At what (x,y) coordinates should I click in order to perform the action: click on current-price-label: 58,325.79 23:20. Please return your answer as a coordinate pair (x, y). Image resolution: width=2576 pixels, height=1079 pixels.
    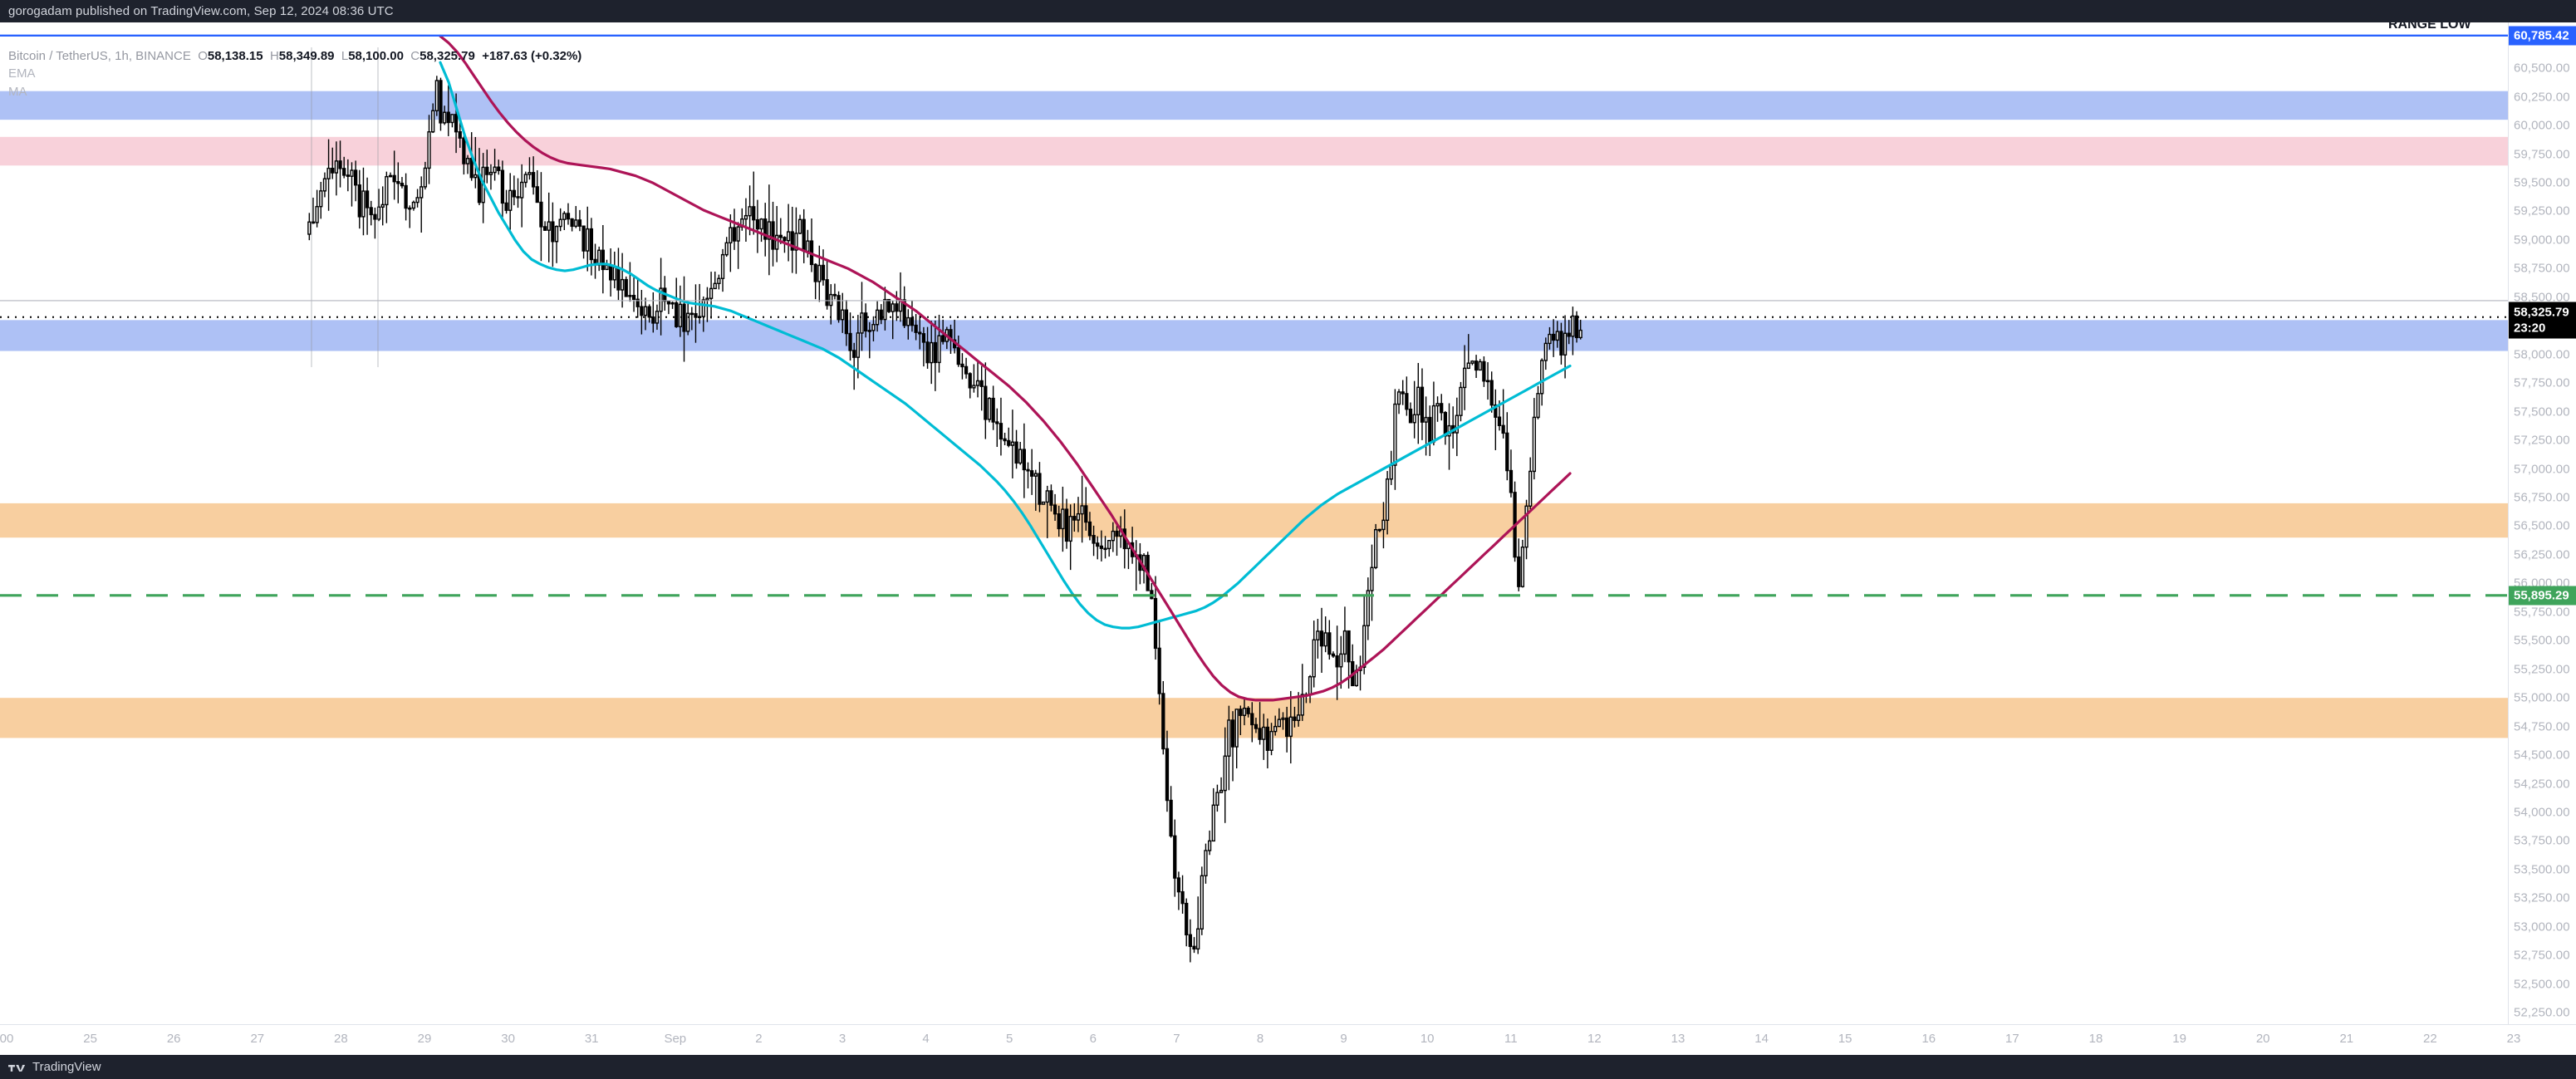
    Looking at the image, I should click on (2542, 320).